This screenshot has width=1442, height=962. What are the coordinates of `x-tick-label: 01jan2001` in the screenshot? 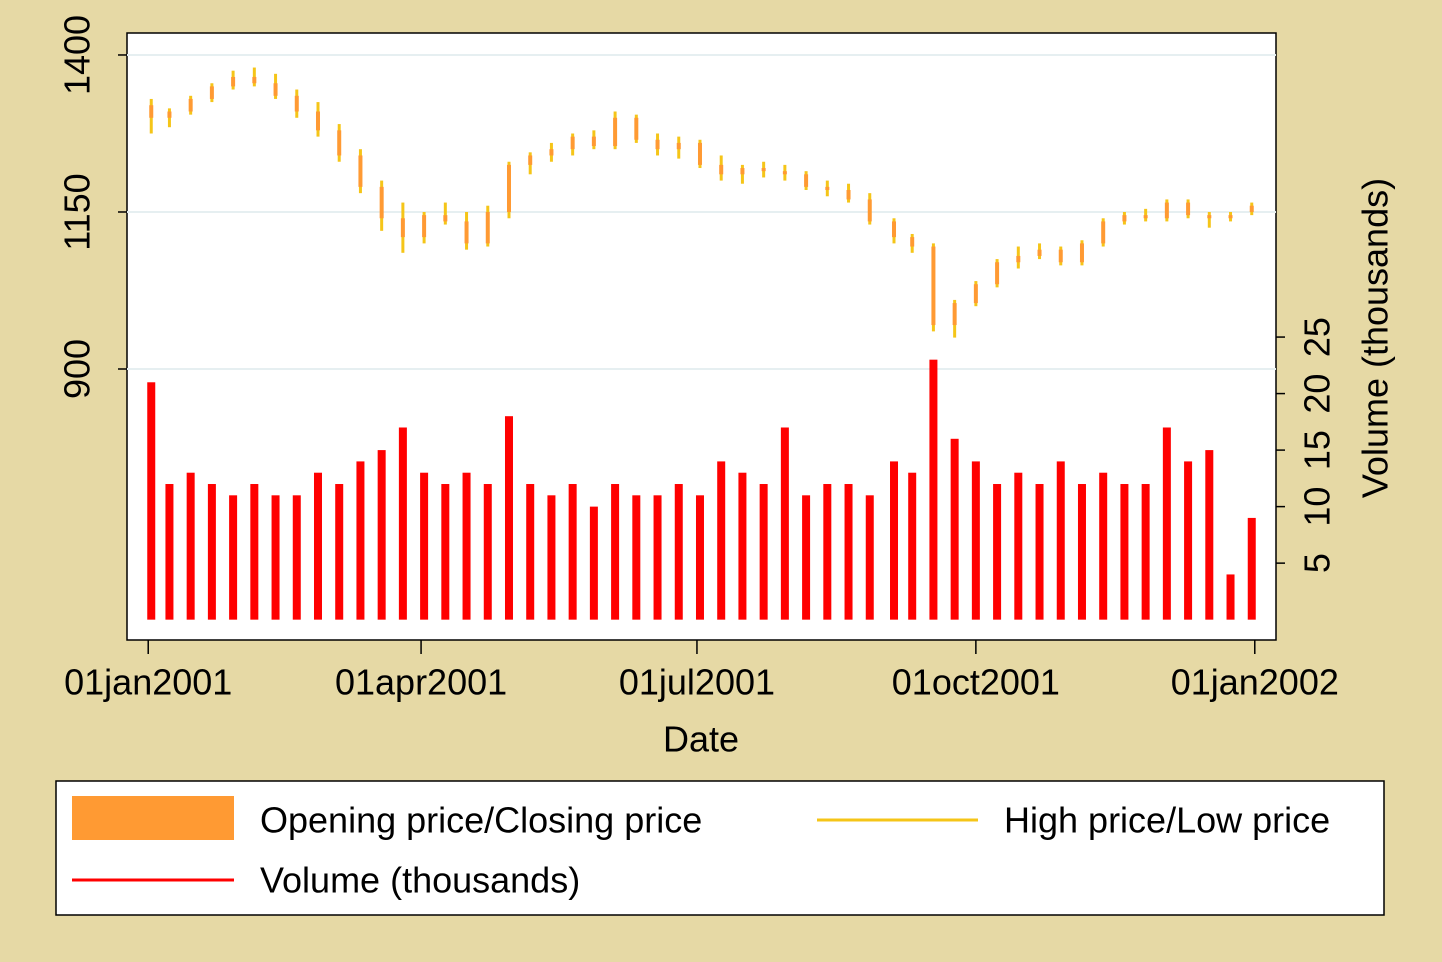 It's located at (148, 682).